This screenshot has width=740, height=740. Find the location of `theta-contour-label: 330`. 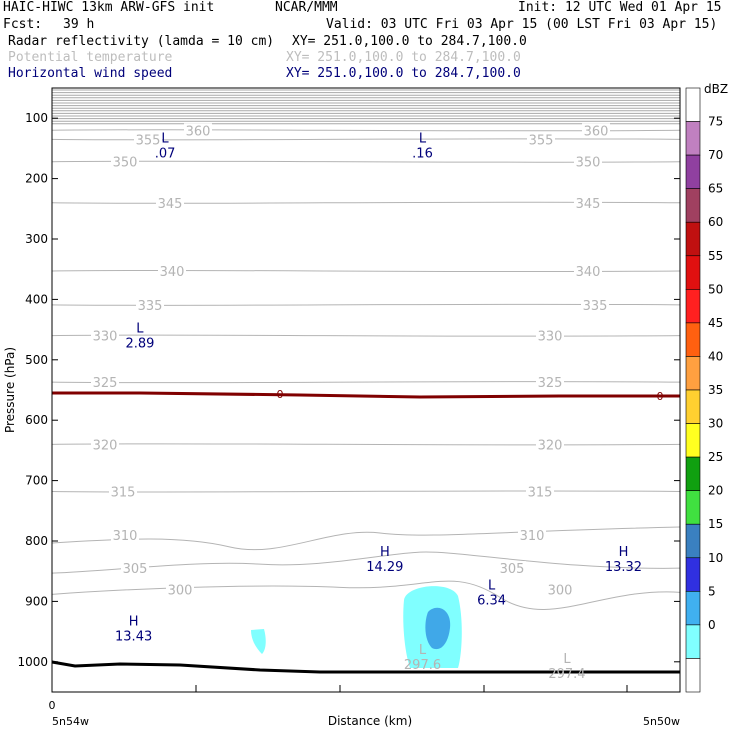

theta-contour-label: 330 is located at coordinates (105, 337).